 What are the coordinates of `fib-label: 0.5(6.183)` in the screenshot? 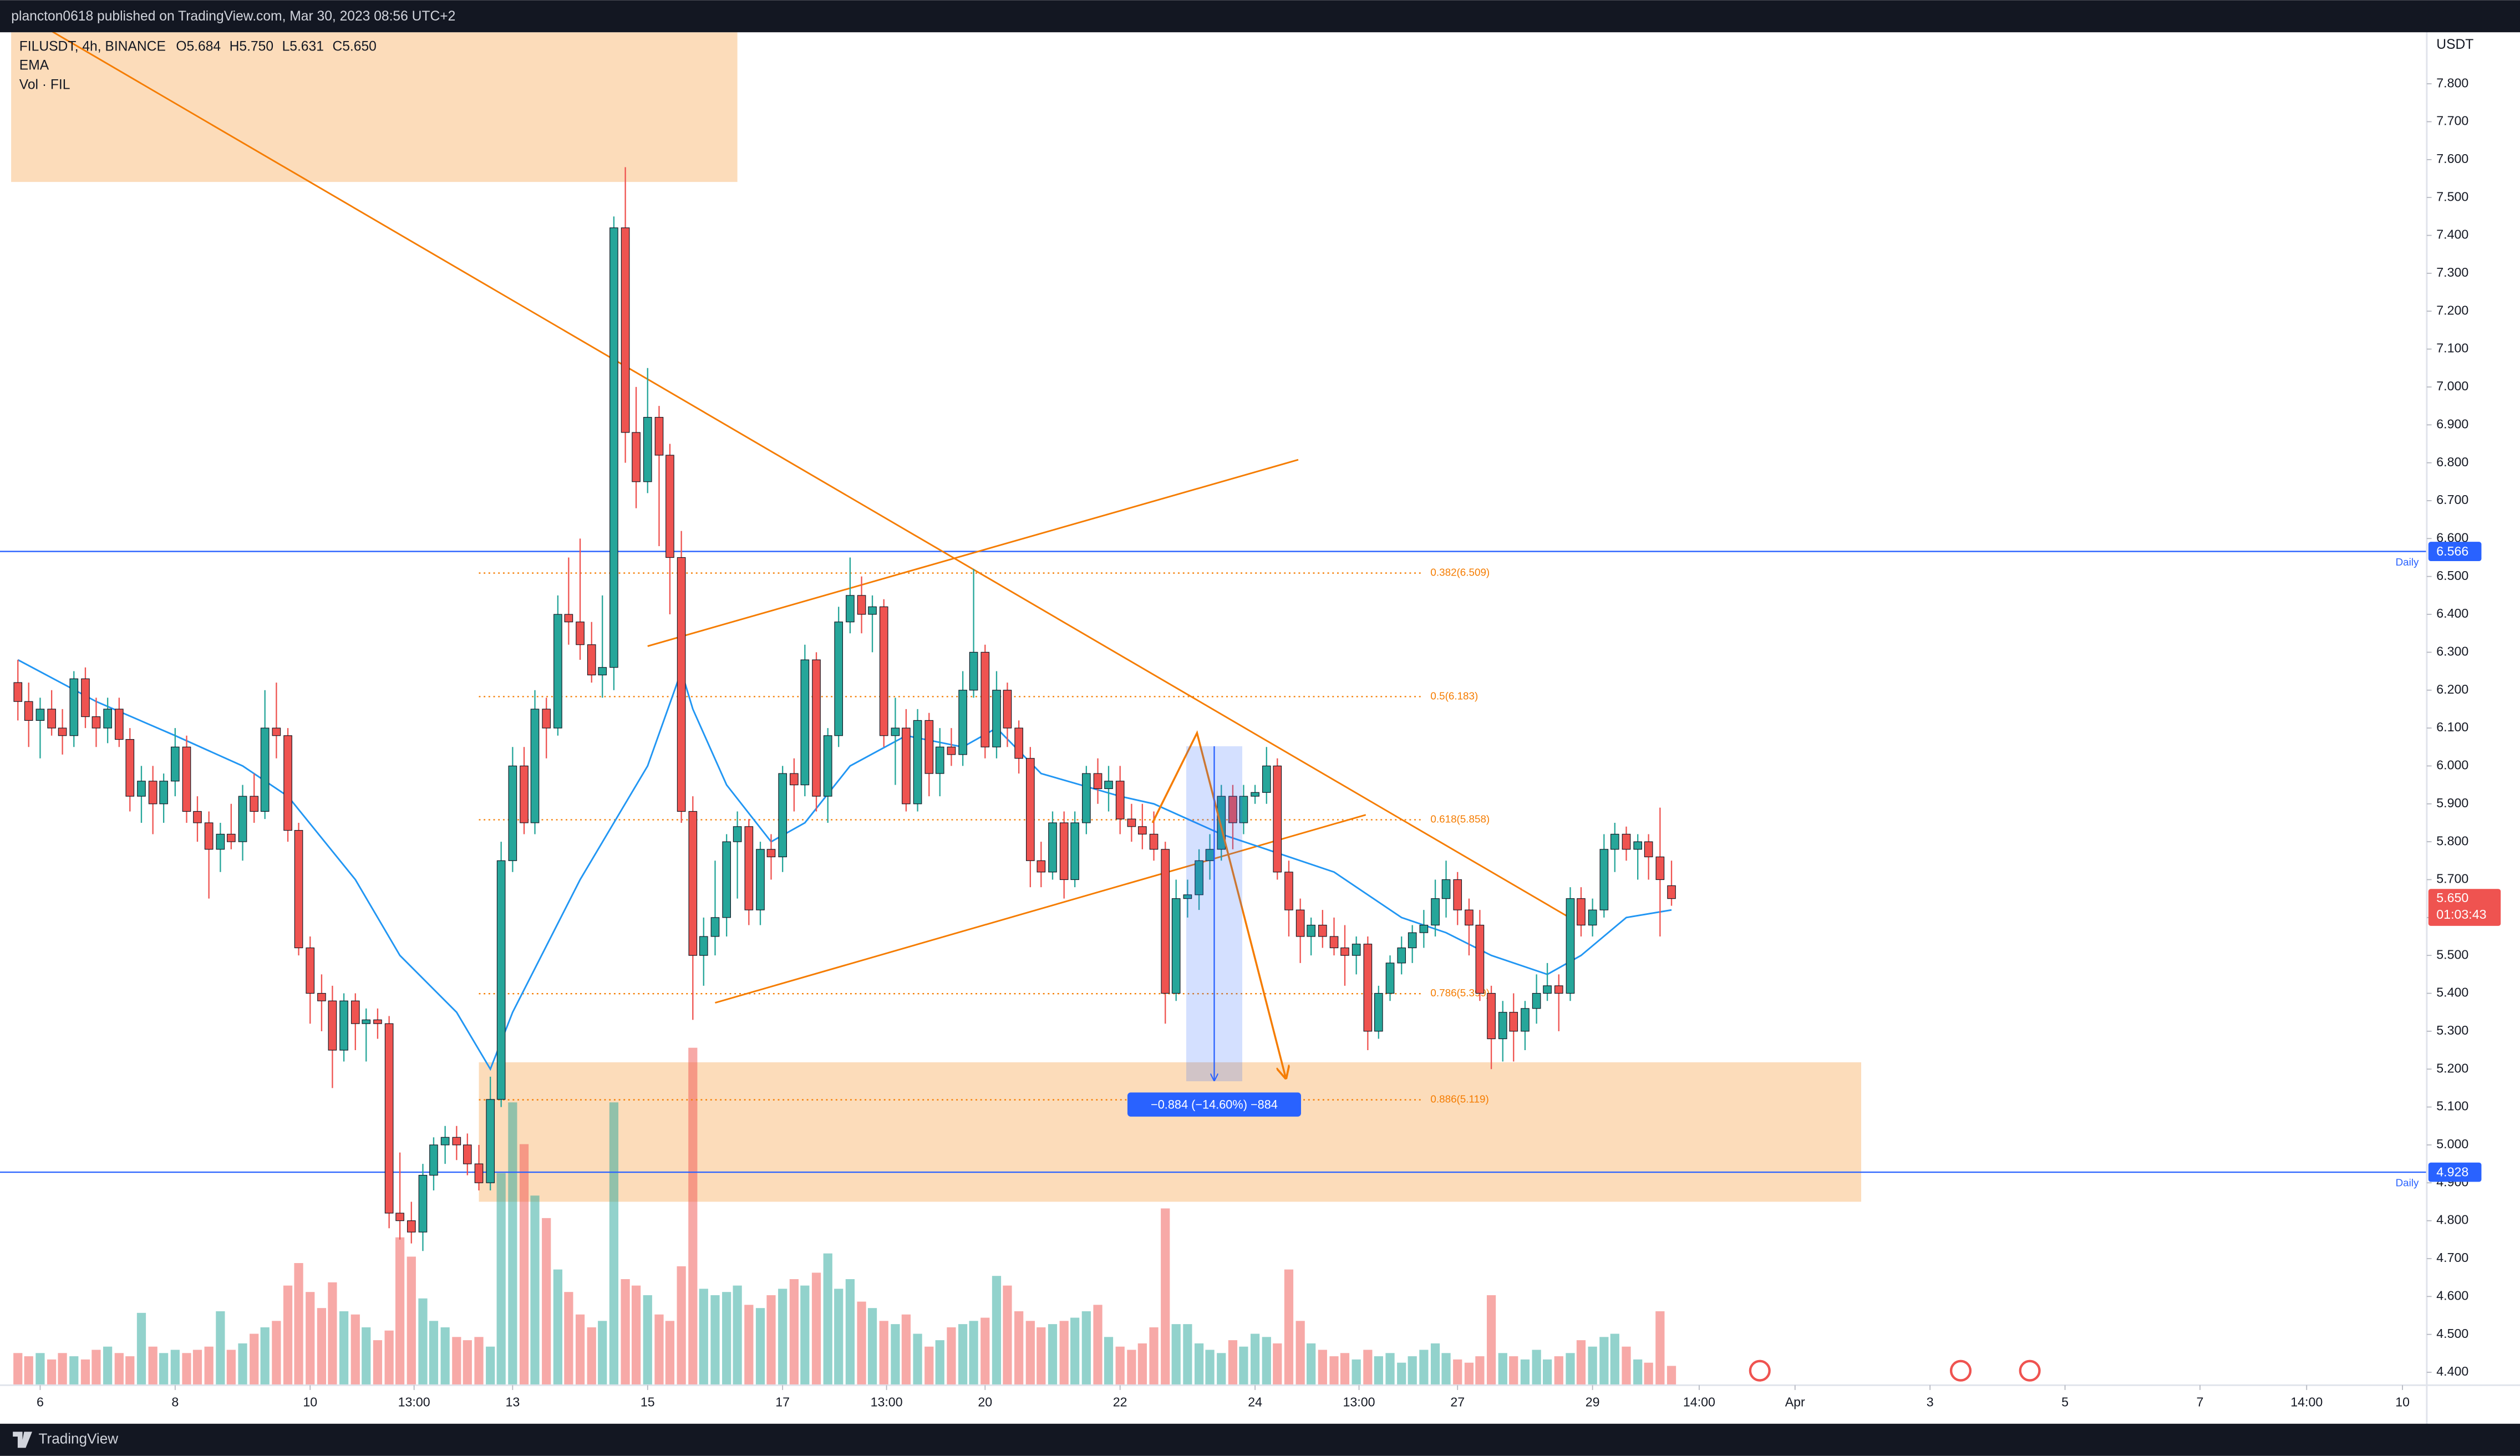 It's located at (1454, 696).